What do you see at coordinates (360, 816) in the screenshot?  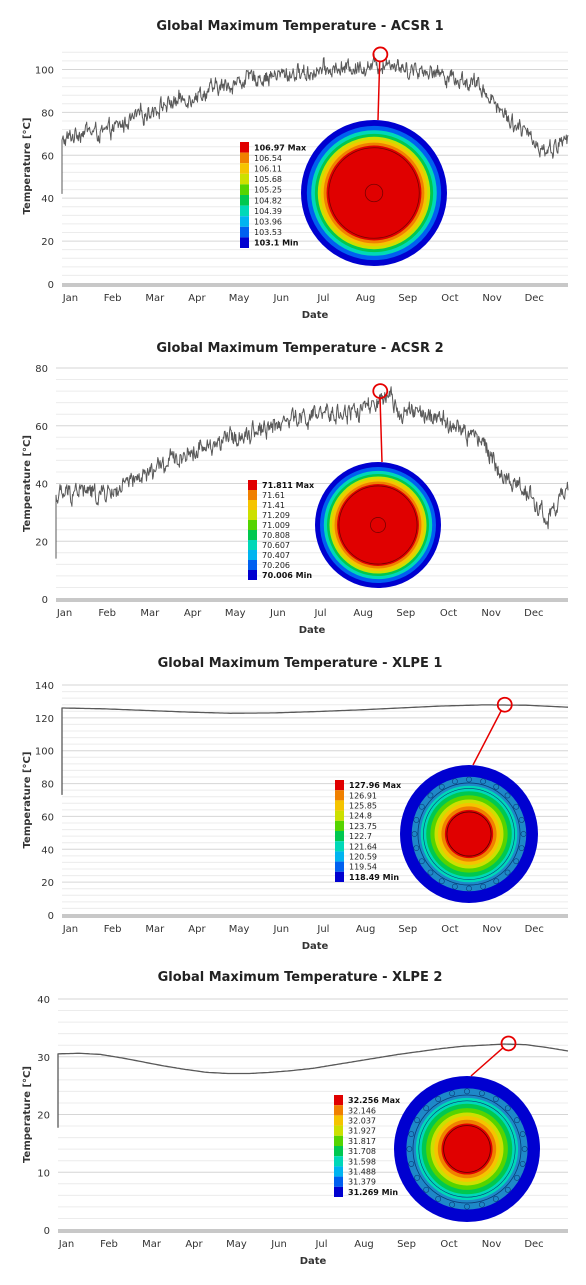 I see `legend-label: 124.8` at bounding box center [360, 816].